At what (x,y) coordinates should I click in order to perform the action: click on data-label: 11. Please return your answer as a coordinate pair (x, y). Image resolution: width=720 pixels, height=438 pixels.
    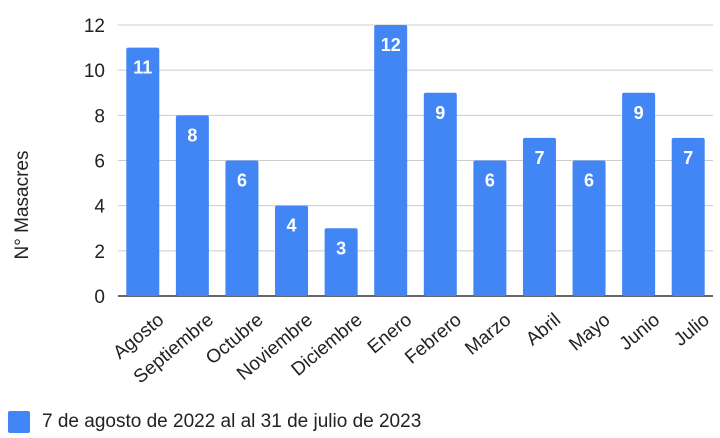
    Looking at the image, I should click on (142, 68).